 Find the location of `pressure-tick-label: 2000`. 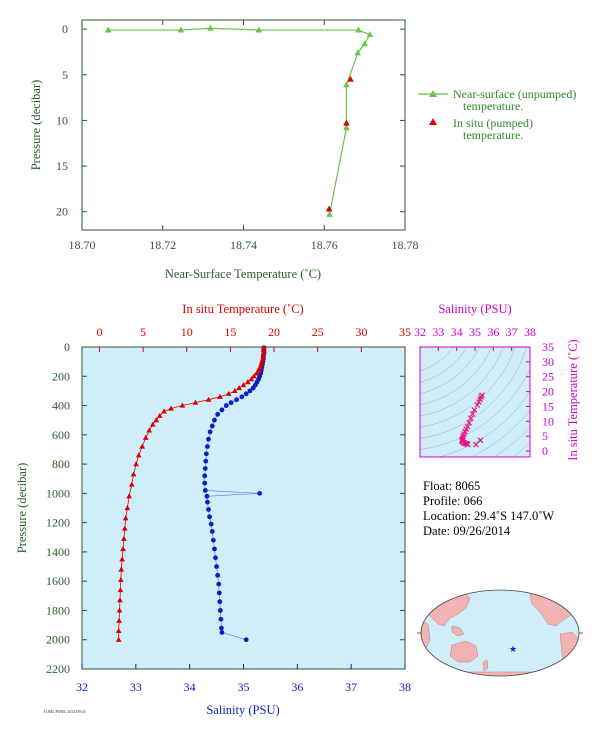

pressure-tick-label: 2000 is located at coordinates (58, 640).